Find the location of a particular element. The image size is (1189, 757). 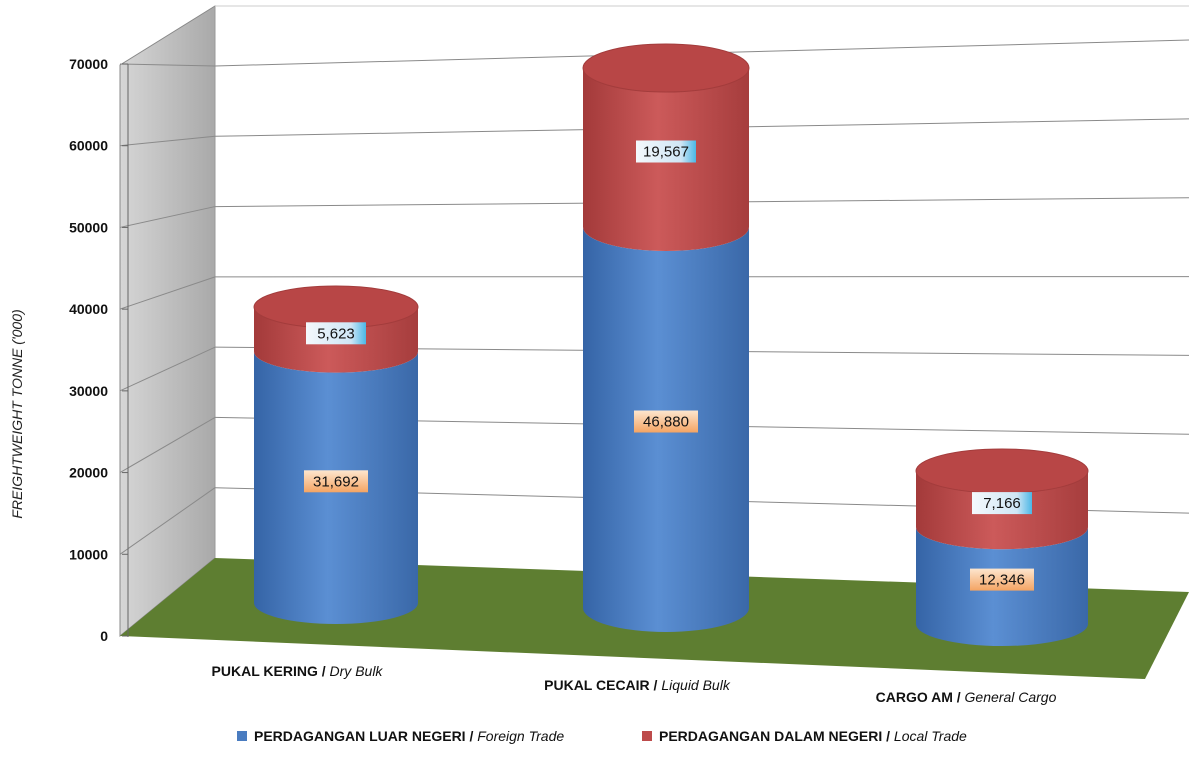

y-tick-label: 70000 is located at coordinates (88, 64).